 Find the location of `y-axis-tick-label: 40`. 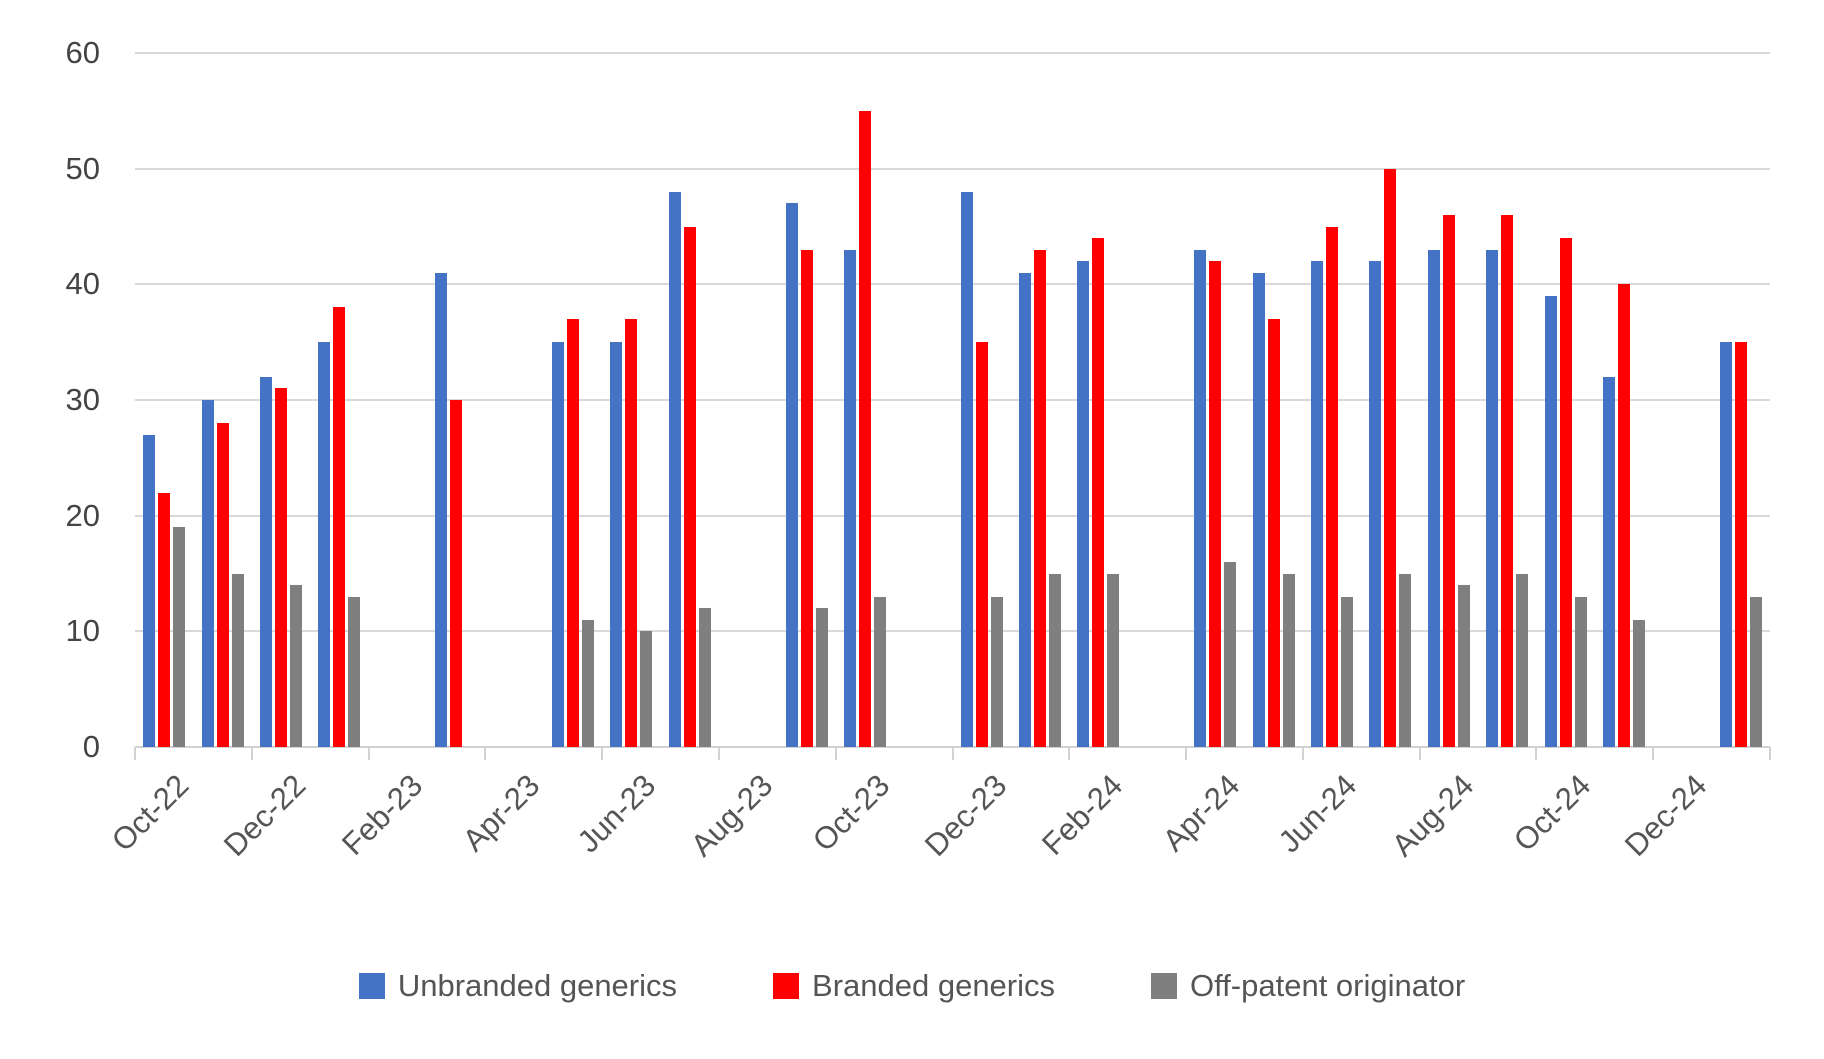

y-axis-tick-label: 40 is located at coordinates (82, 284).